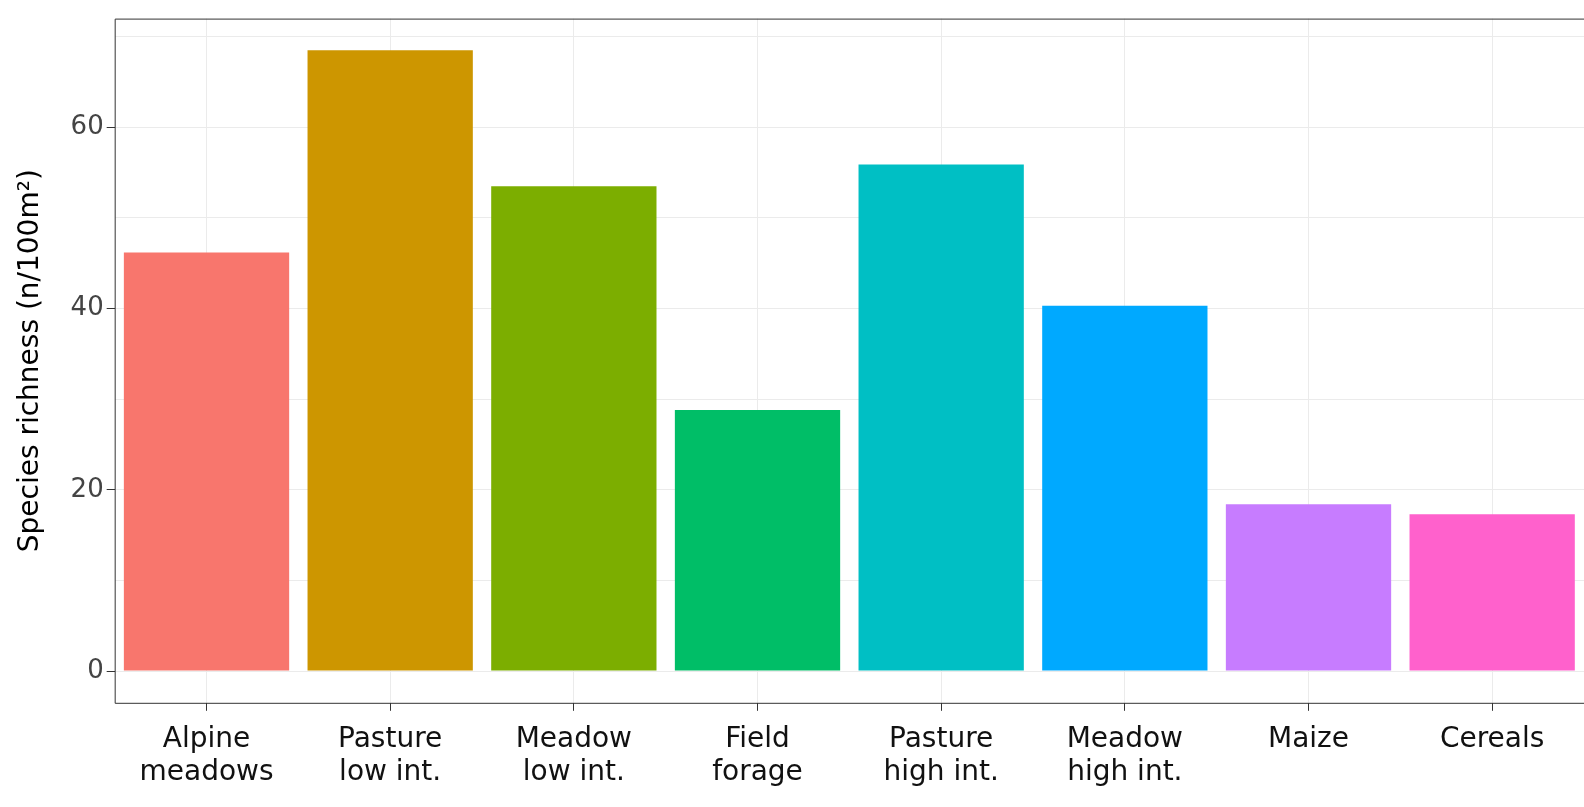 This screenshot has width=1584, height=807. I want to click on x-tick-label: Pasture low int., so click(390, 754).